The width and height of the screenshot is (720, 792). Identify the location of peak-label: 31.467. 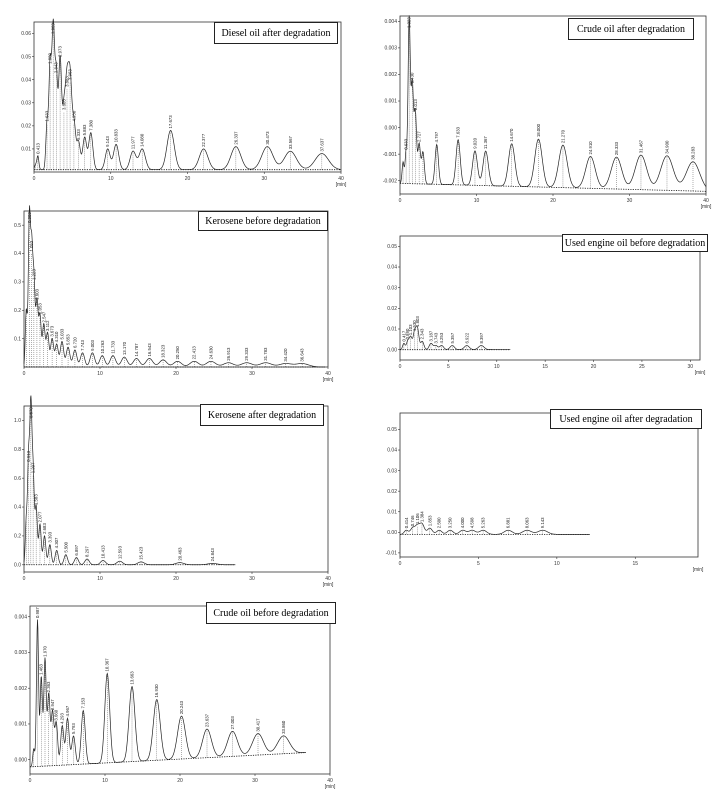
(640, 146).